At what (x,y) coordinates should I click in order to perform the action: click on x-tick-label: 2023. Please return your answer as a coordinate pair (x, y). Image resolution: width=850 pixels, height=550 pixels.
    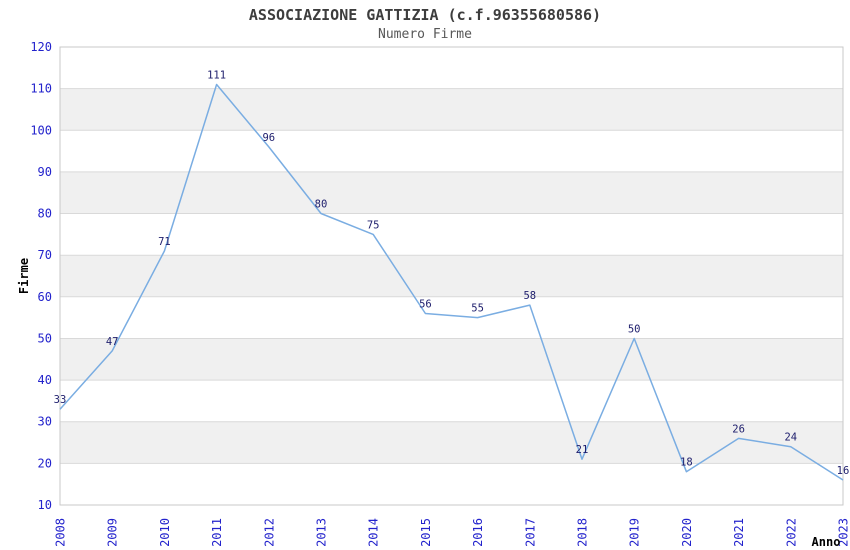
    Looking at the image, I should click on (843, 532).